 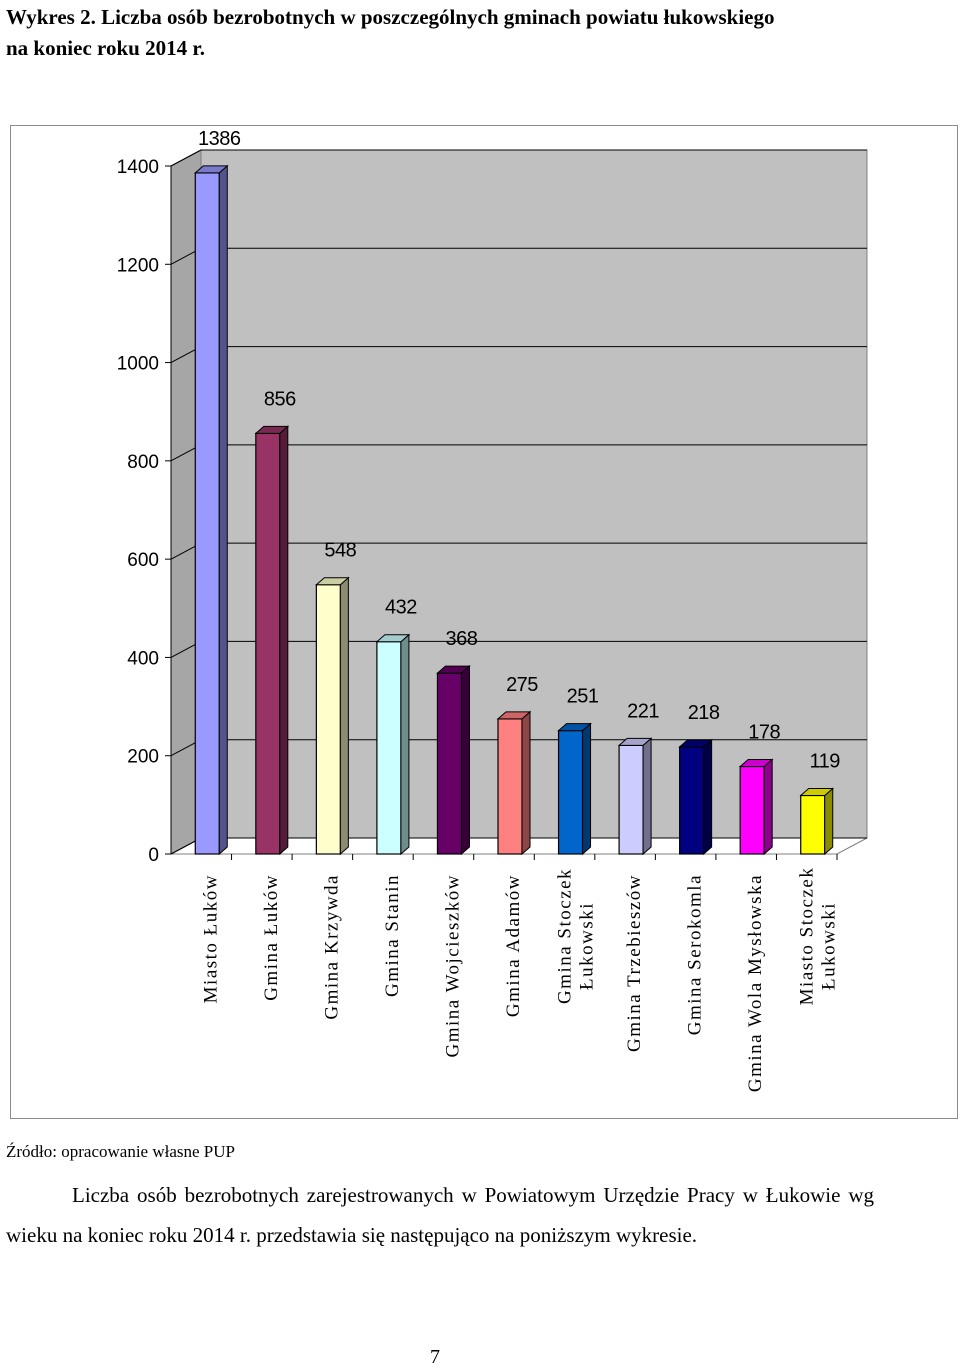 What do you see at coordinates (583, 697) in the screenshot?
I see `bar-value-label: 251` at bounding box center [583, 697].